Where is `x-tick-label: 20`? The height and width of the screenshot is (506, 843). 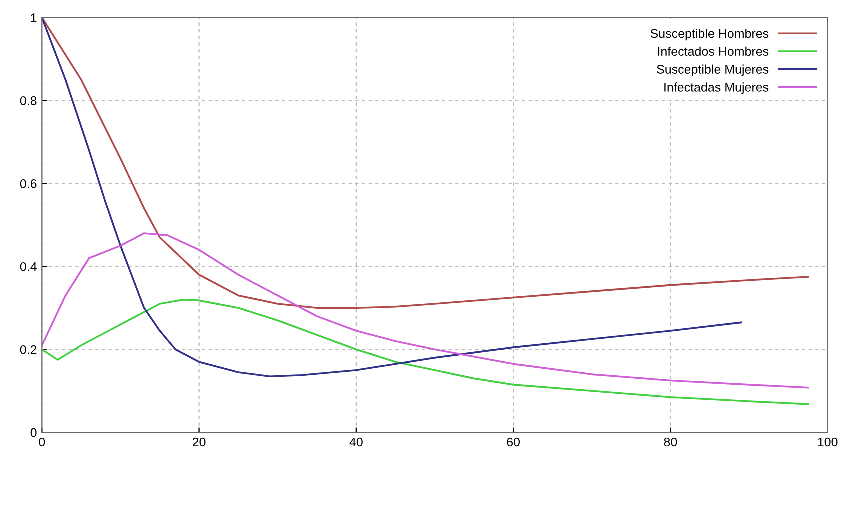 x-tick-label: 20 is located at coordinates (199, 442).